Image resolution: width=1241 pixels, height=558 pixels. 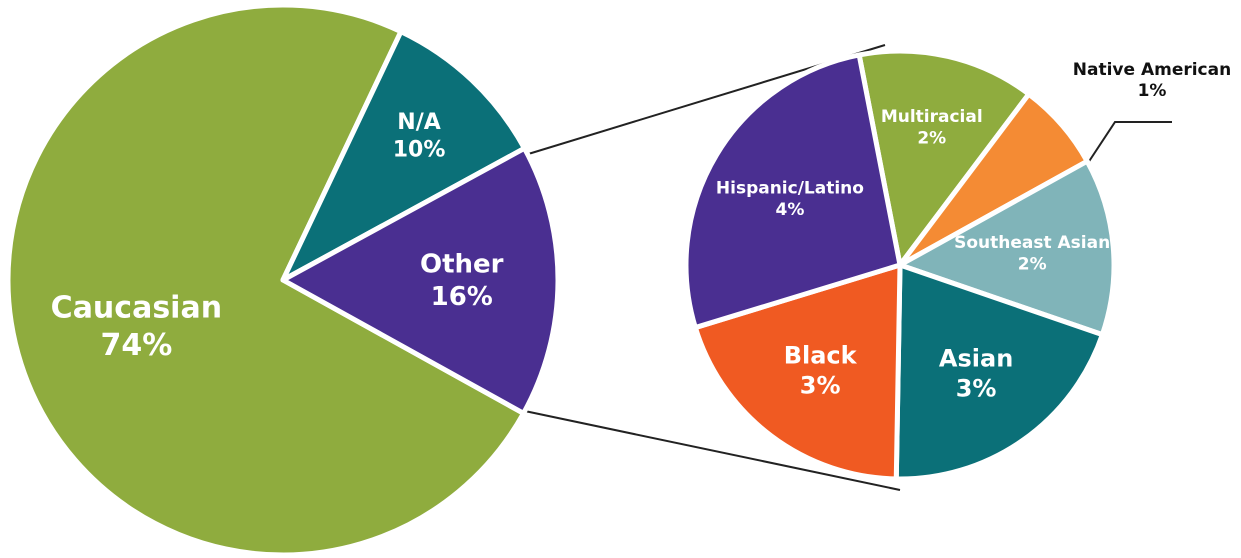 What do you see at coordinates (136, 308) in the screenshot?
I see `slice-label: Caucasian` at bounding box center [136, 308].